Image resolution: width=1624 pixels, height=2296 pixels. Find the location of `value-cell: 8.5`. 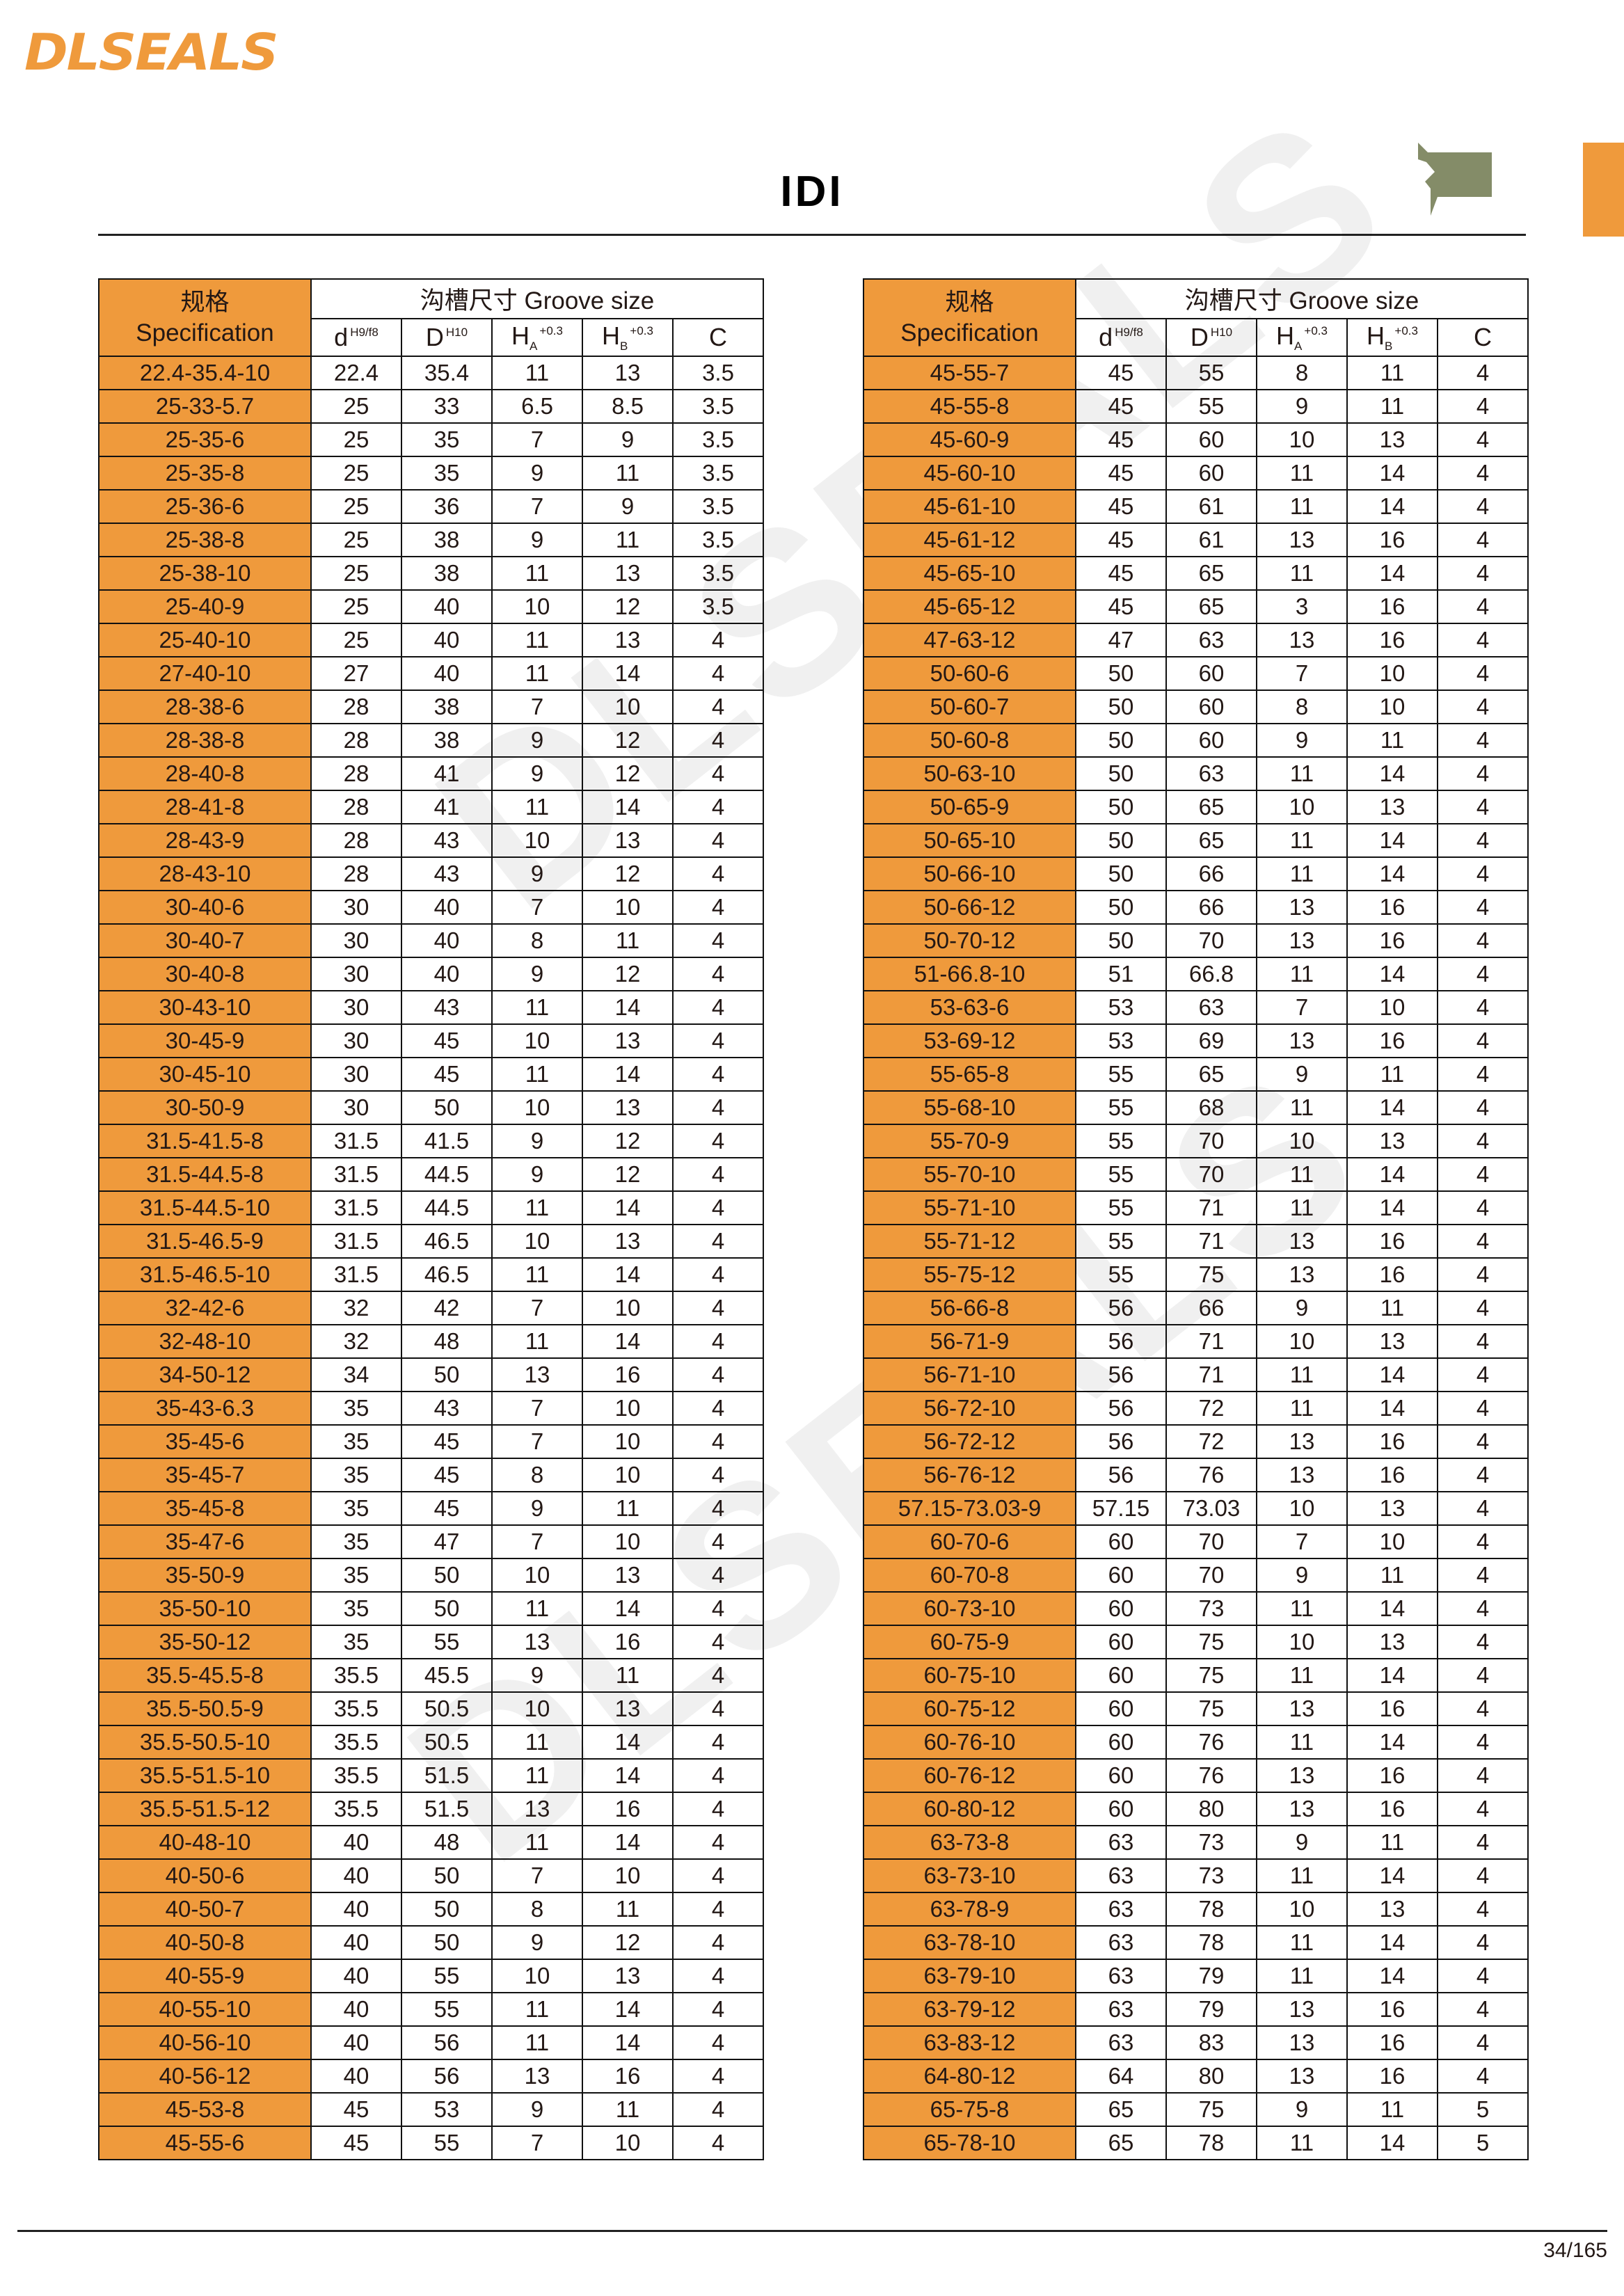

value-cell: 8.5 is located at coordinates (628, 407).